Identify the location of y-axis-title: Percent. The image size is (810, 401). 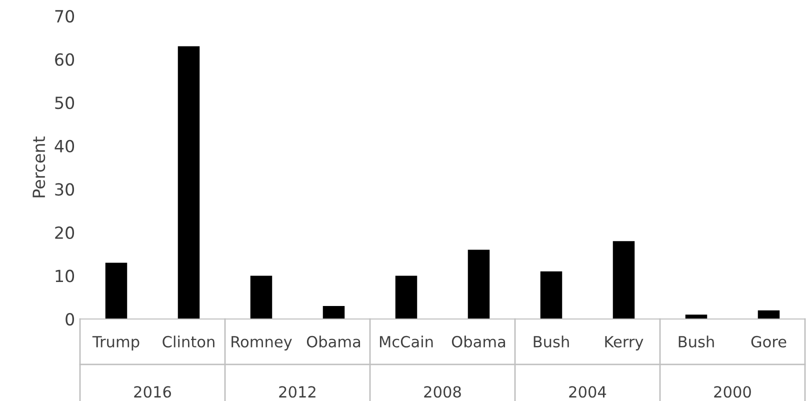
(39, 167).